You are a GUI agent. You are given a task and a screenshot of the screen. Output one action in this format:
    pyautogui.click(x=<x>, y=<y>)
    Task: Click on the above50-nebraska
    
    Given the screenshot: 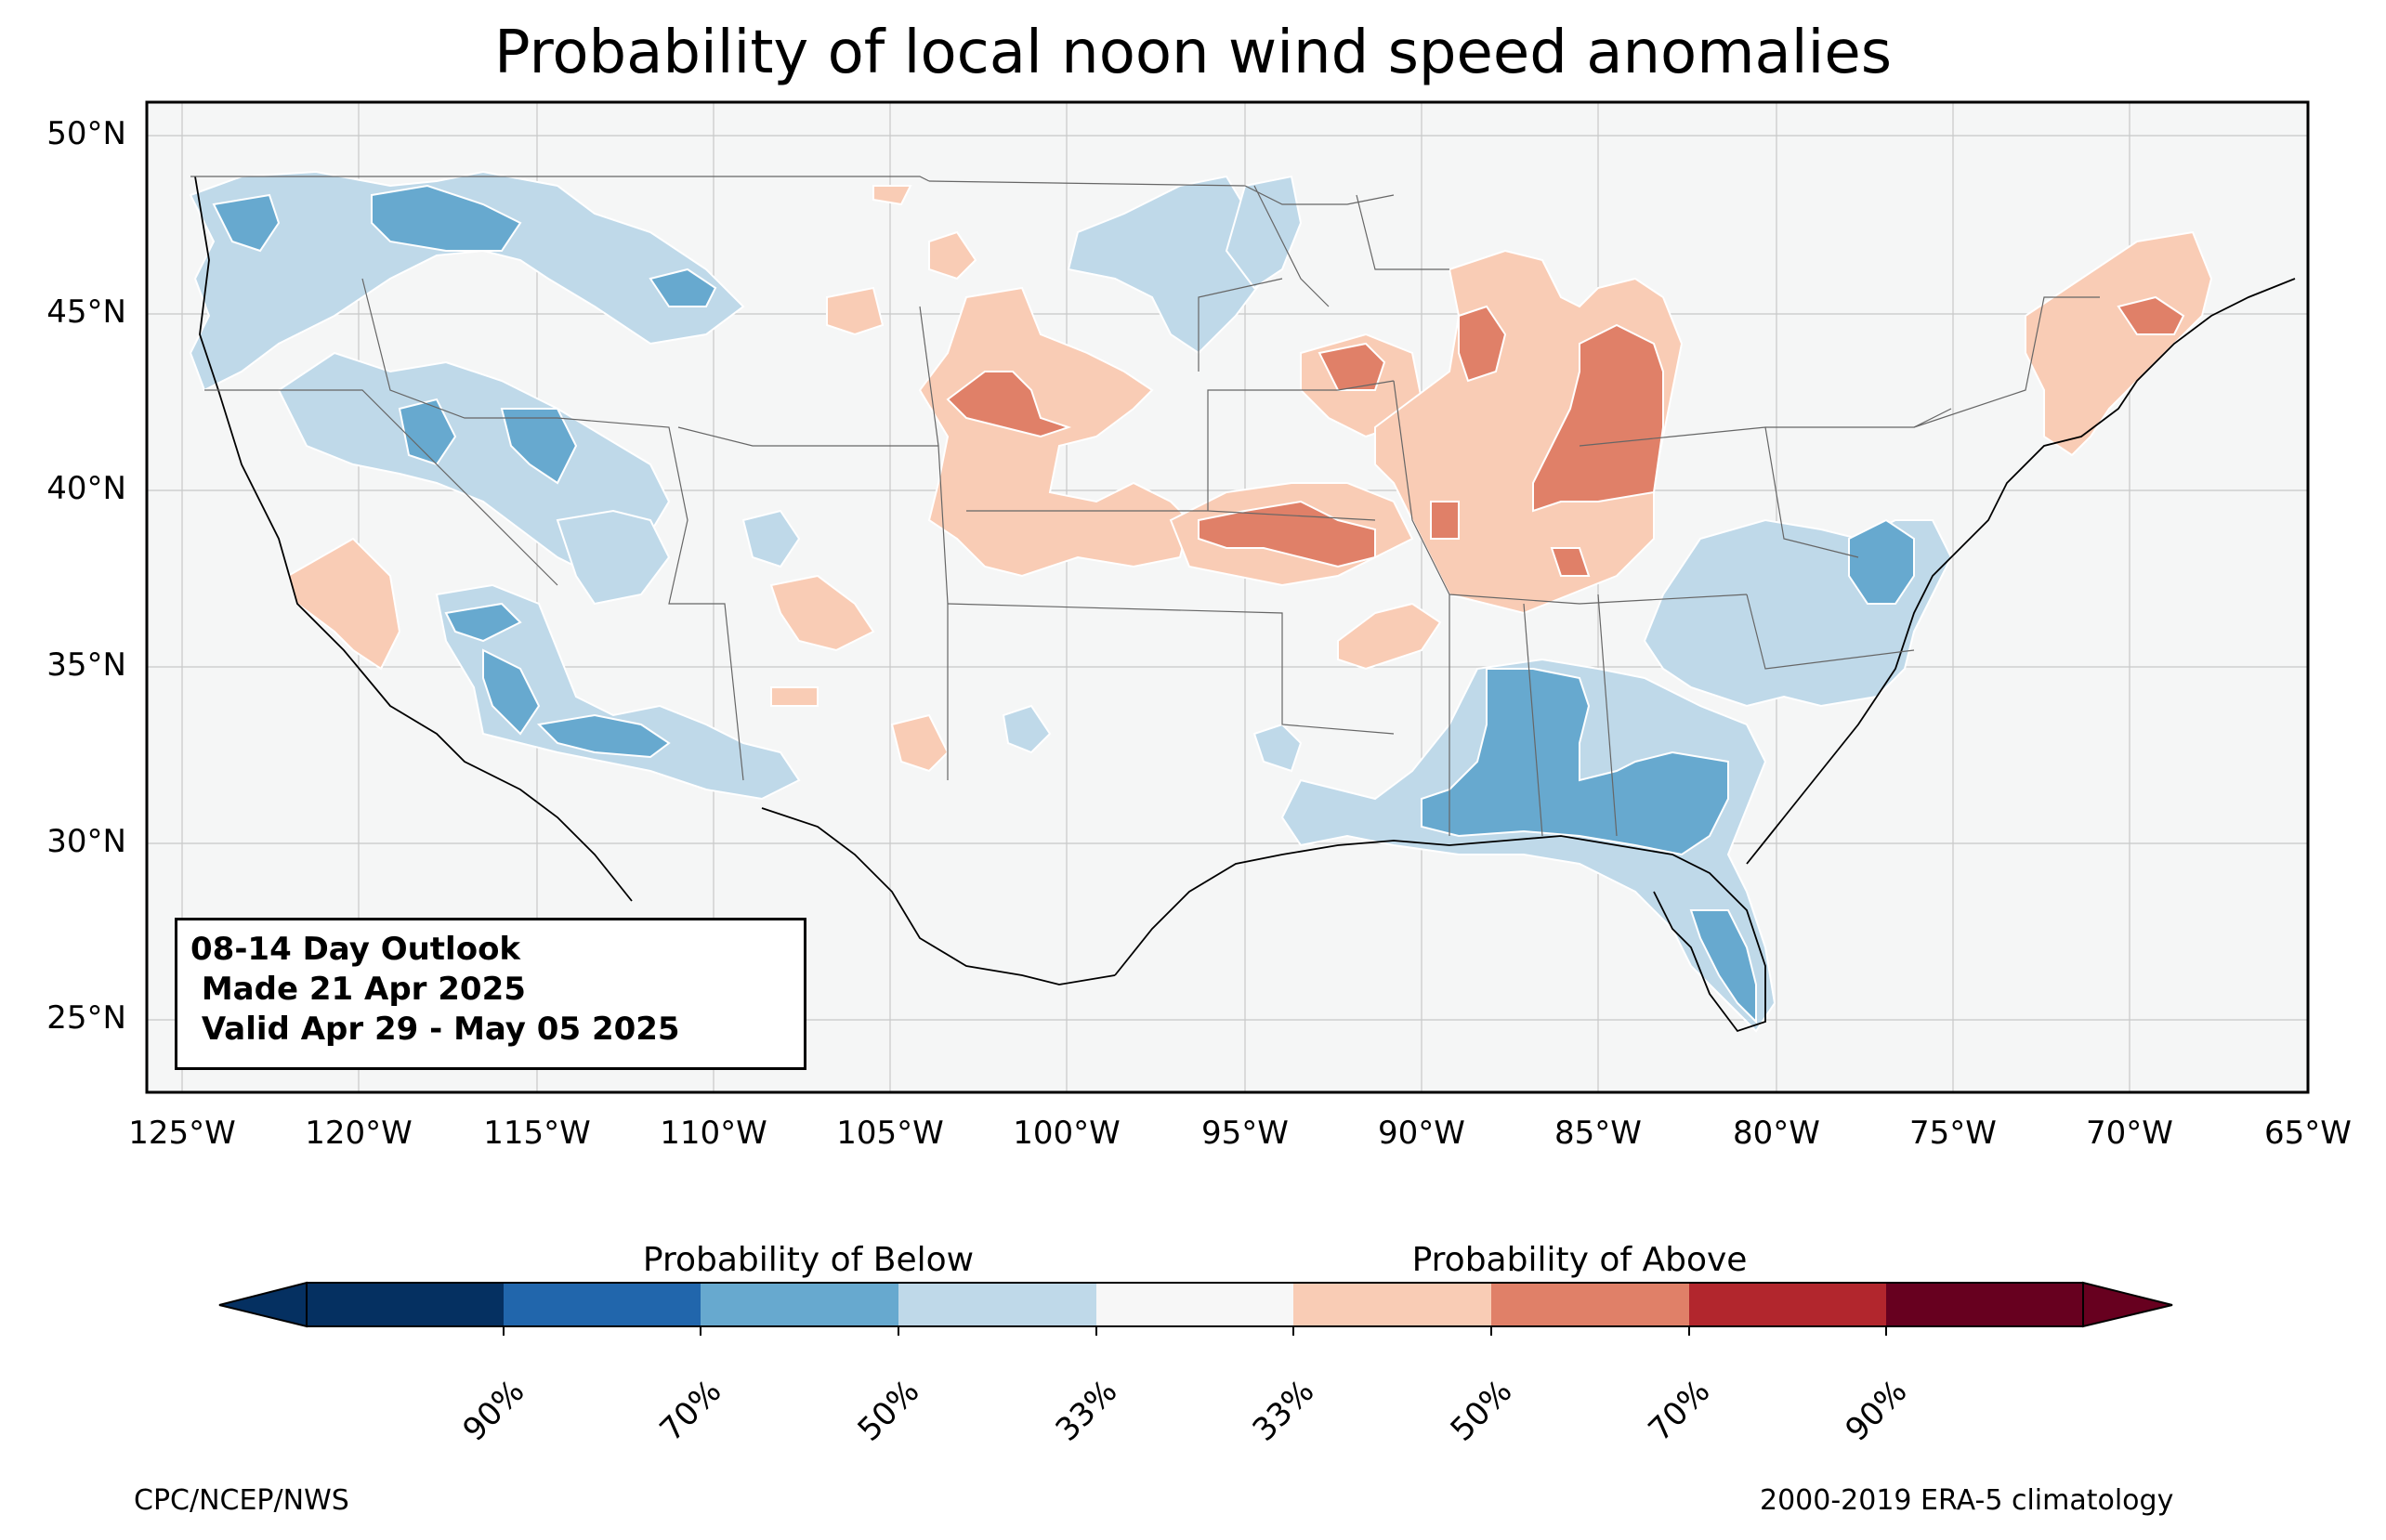 What is the action you would take?
    pyautogui.click(x=1009, y=404)
    